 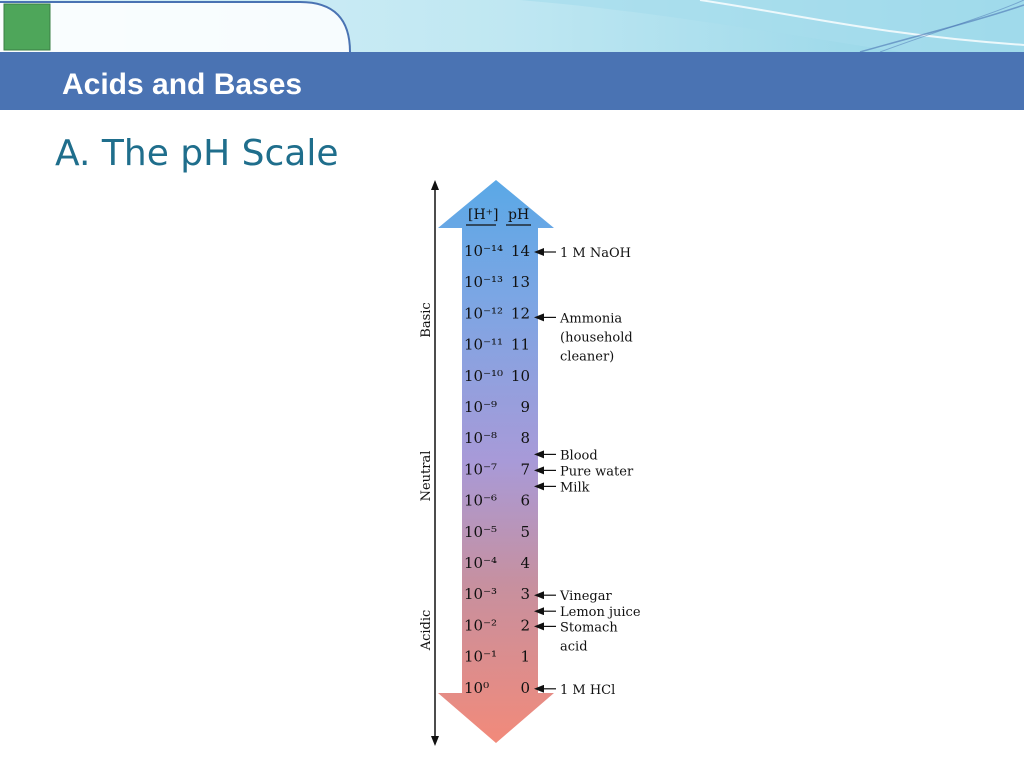 I want to click on h-concentration-label: 10⁻², so click(x=480, y=625).